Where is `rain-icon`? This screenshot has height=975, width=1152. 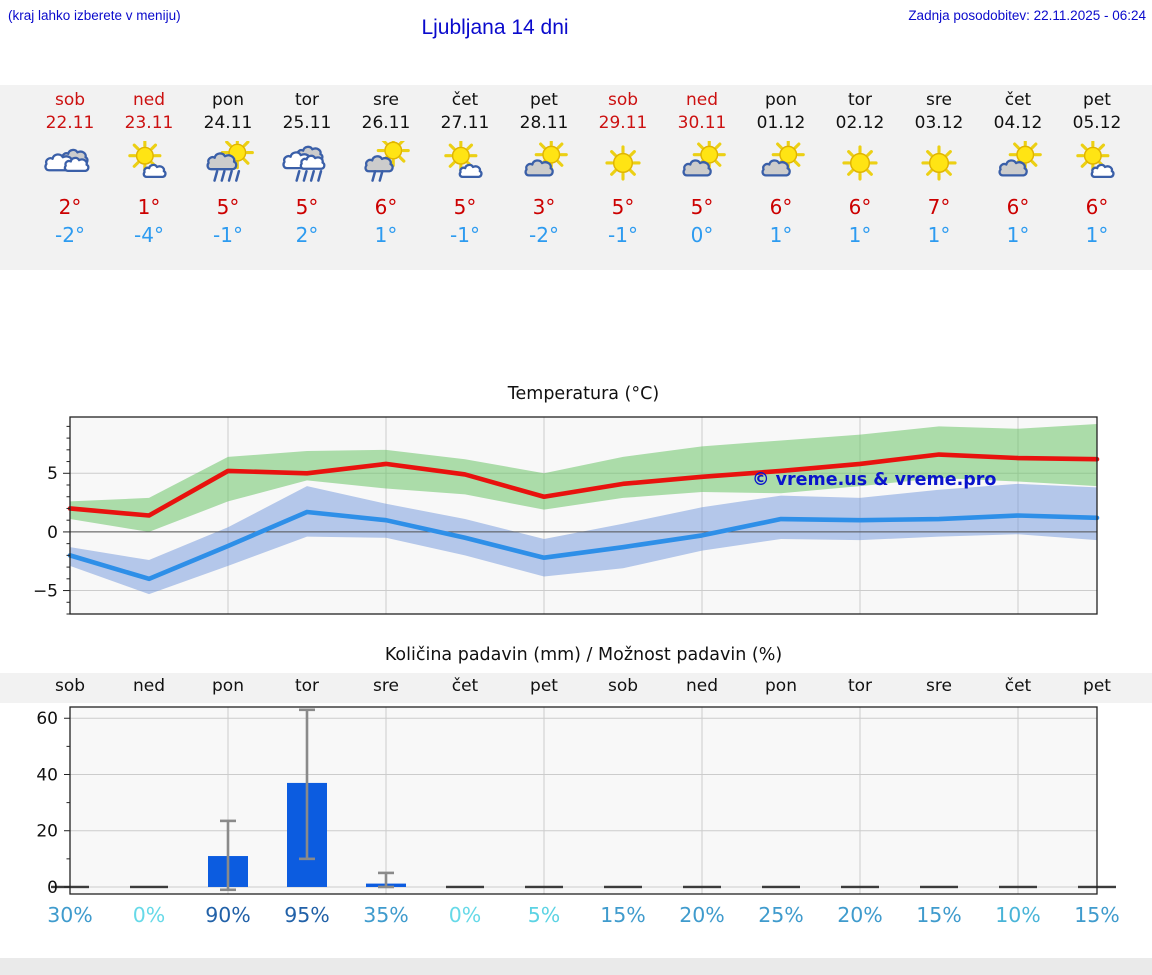 rain-icon is located at coordinates (307, 164).